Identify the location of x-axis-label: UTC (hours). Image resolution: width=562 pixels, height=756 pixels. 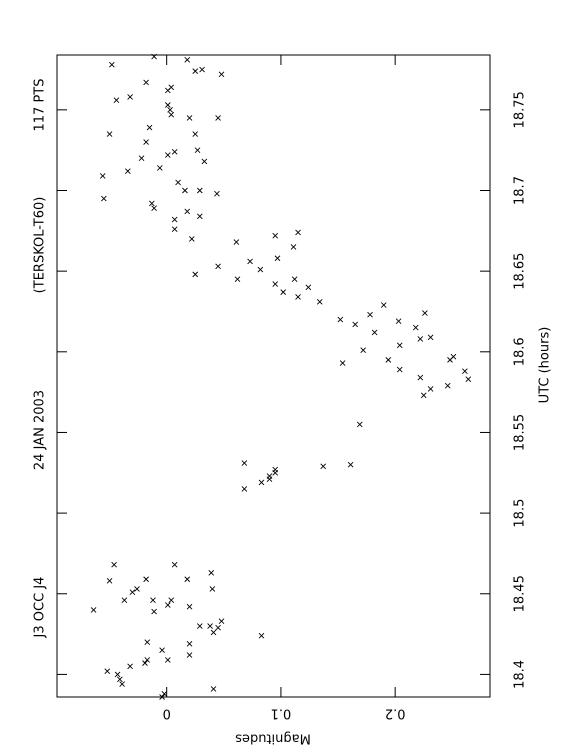
(545, 365).